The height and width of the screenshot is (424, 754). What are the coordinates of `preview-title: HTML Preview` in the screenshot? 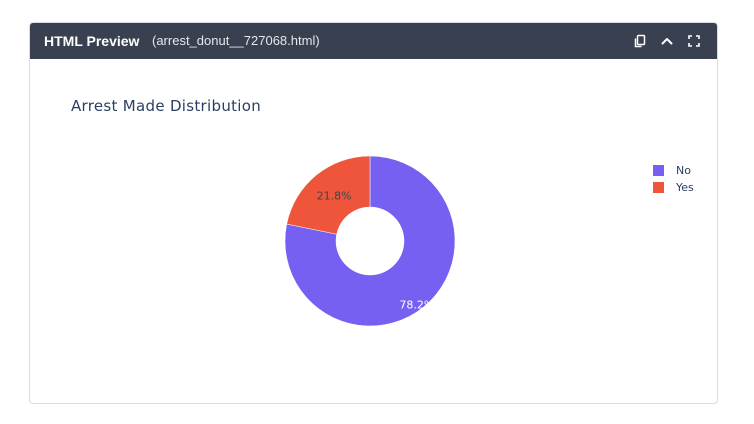 It's located at (92, 41).